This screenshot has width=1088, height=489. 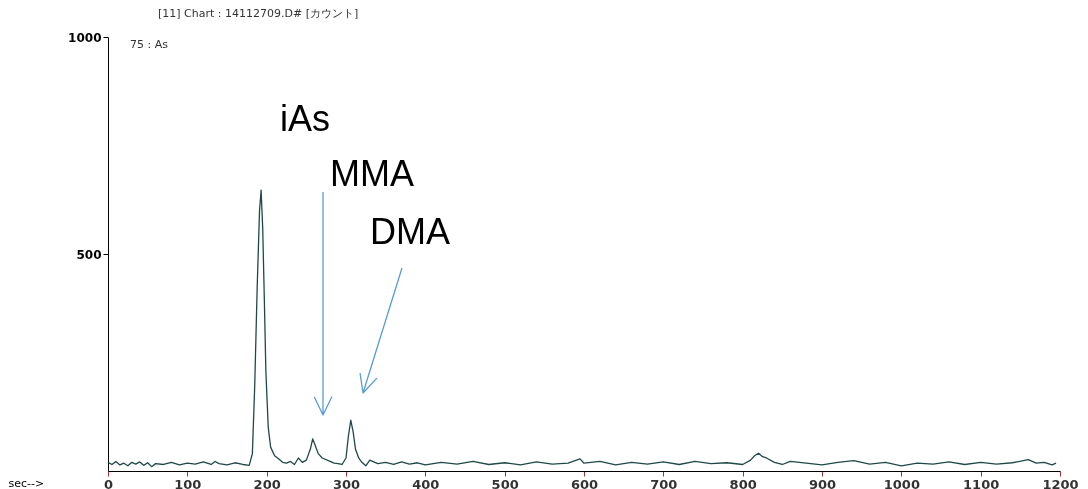 I want to click on x-tick-label: 1100, so click(x=981, y=482).